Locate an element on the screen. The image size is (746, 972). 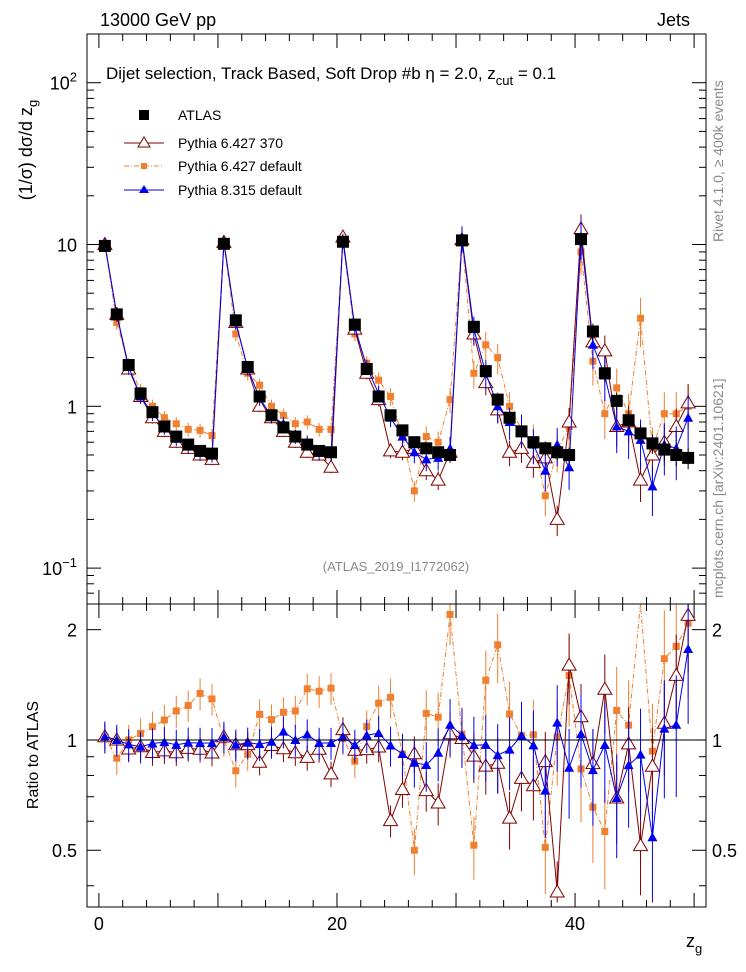
mcplots-label: mcplots.cern.ch [arXiv:2401.10621] is located at coordinates (718, 488).